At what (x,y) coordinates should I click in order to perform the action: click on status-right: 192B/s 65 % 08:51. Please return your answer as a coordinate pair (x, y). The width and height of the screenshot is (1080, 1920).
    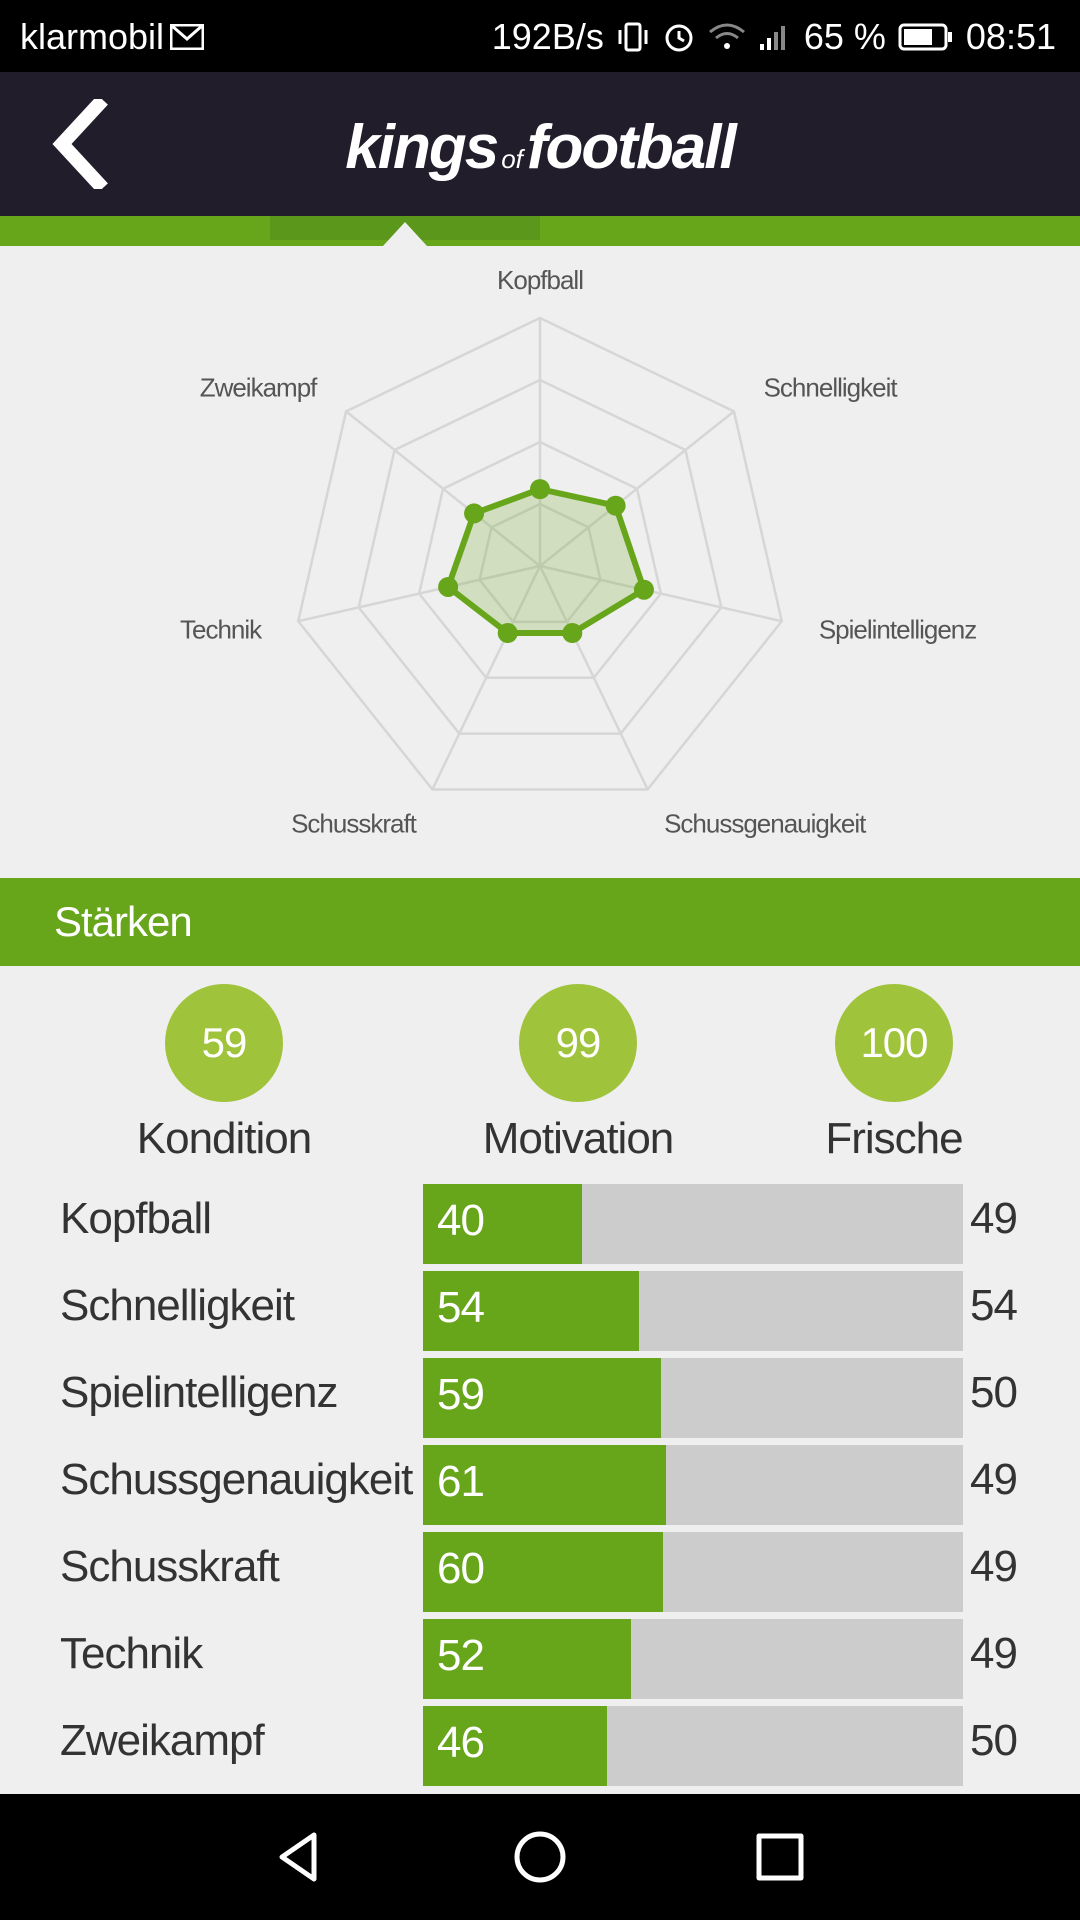
    Looking at the image, I should click on (774, 37).